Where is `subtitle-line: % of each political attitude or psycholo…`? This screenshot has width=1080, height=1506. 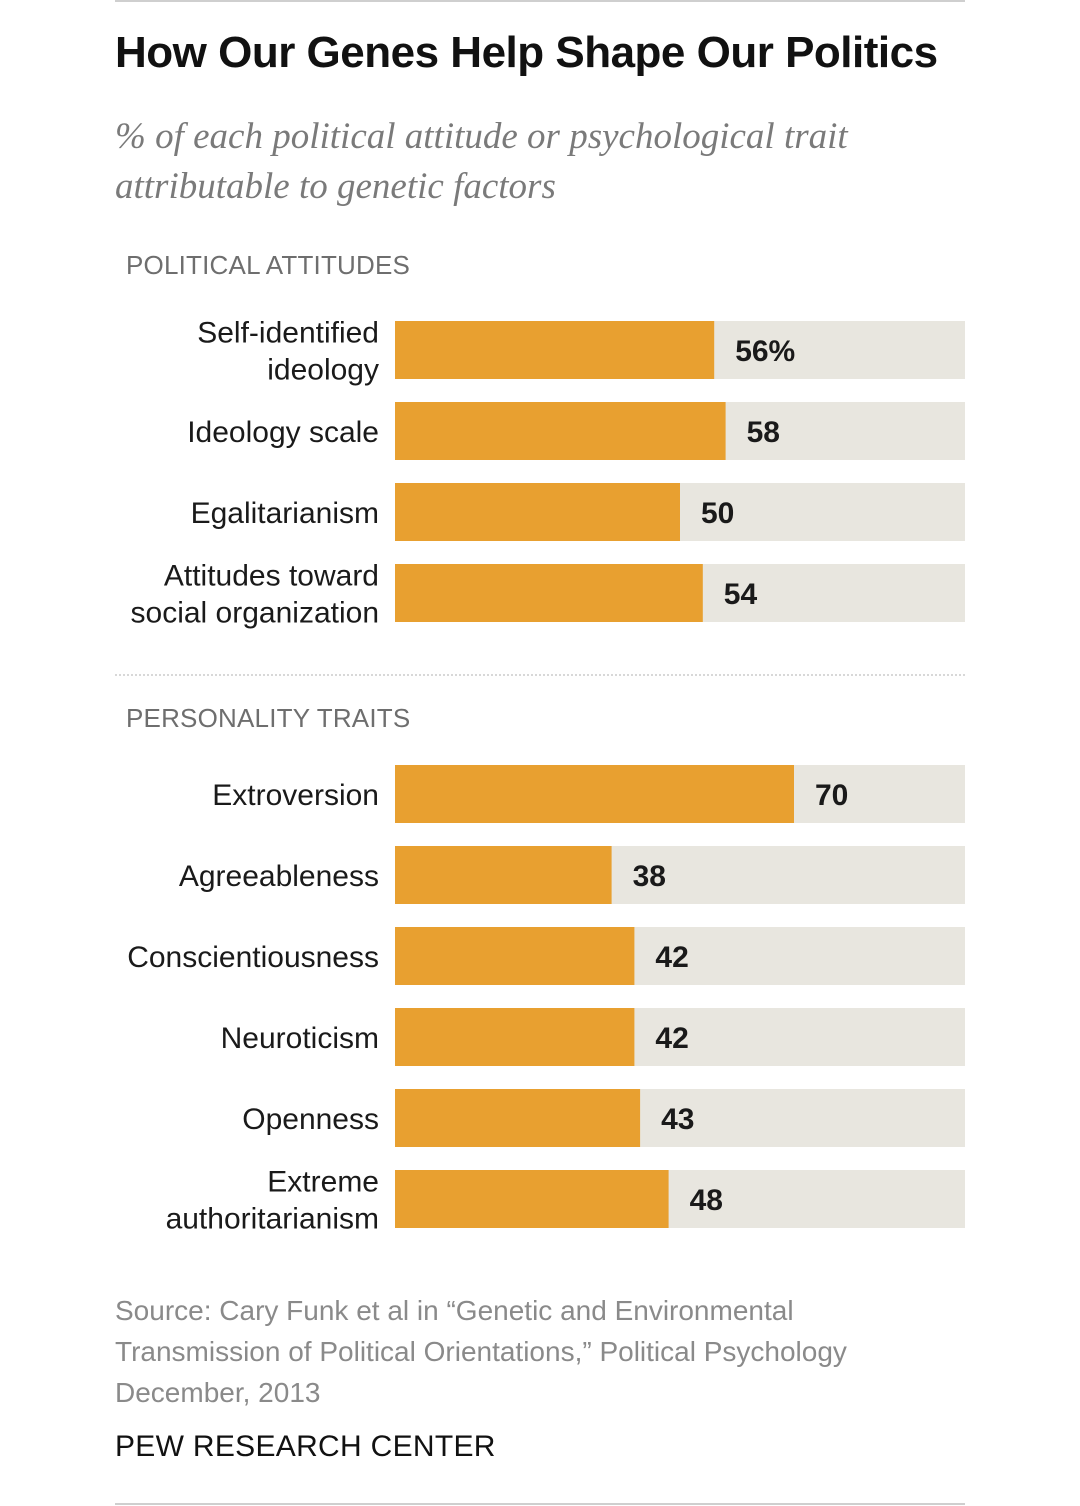 subtitle-line: % of each political attitude or psycholo… is located at coordinates (481, 136).